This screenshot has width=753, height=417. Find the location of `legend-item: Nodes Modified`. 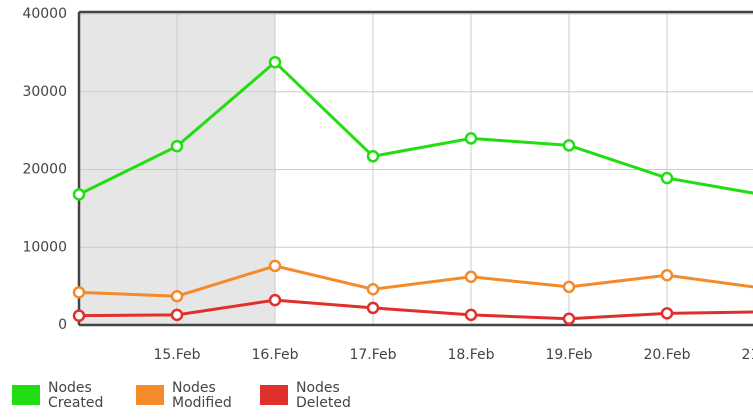

legend-item: Nodes Modified is located at coordinates (191, 399).